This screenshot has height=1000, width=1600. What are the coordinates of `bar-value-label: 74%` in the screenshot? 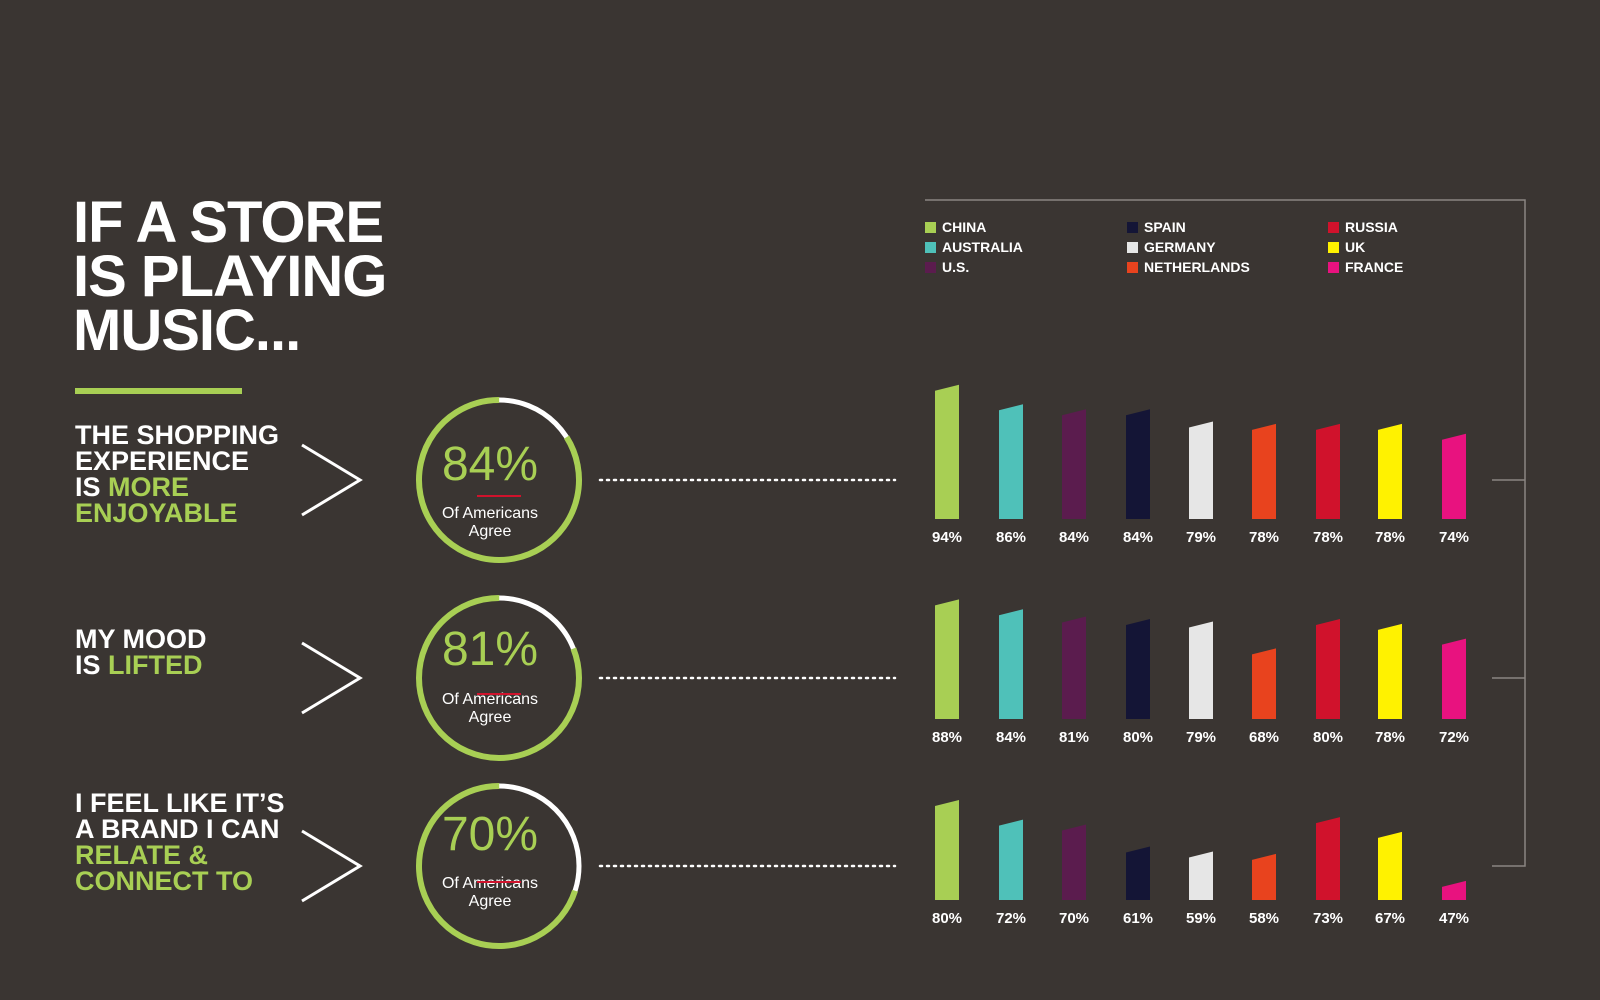 It's located at (1454, 537).